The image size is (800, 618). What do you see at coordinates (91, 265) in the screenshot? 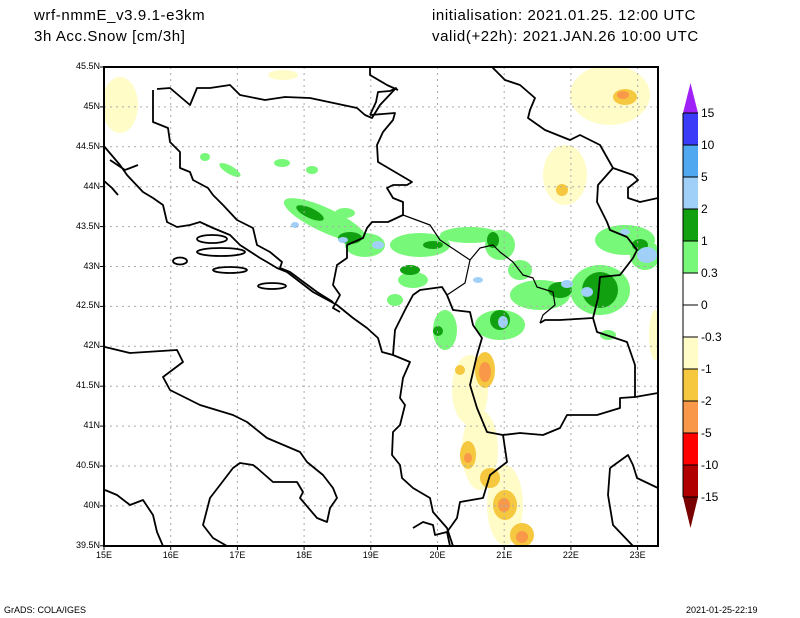
I see `lat-label: 43N` at bounding box center [91, 265].